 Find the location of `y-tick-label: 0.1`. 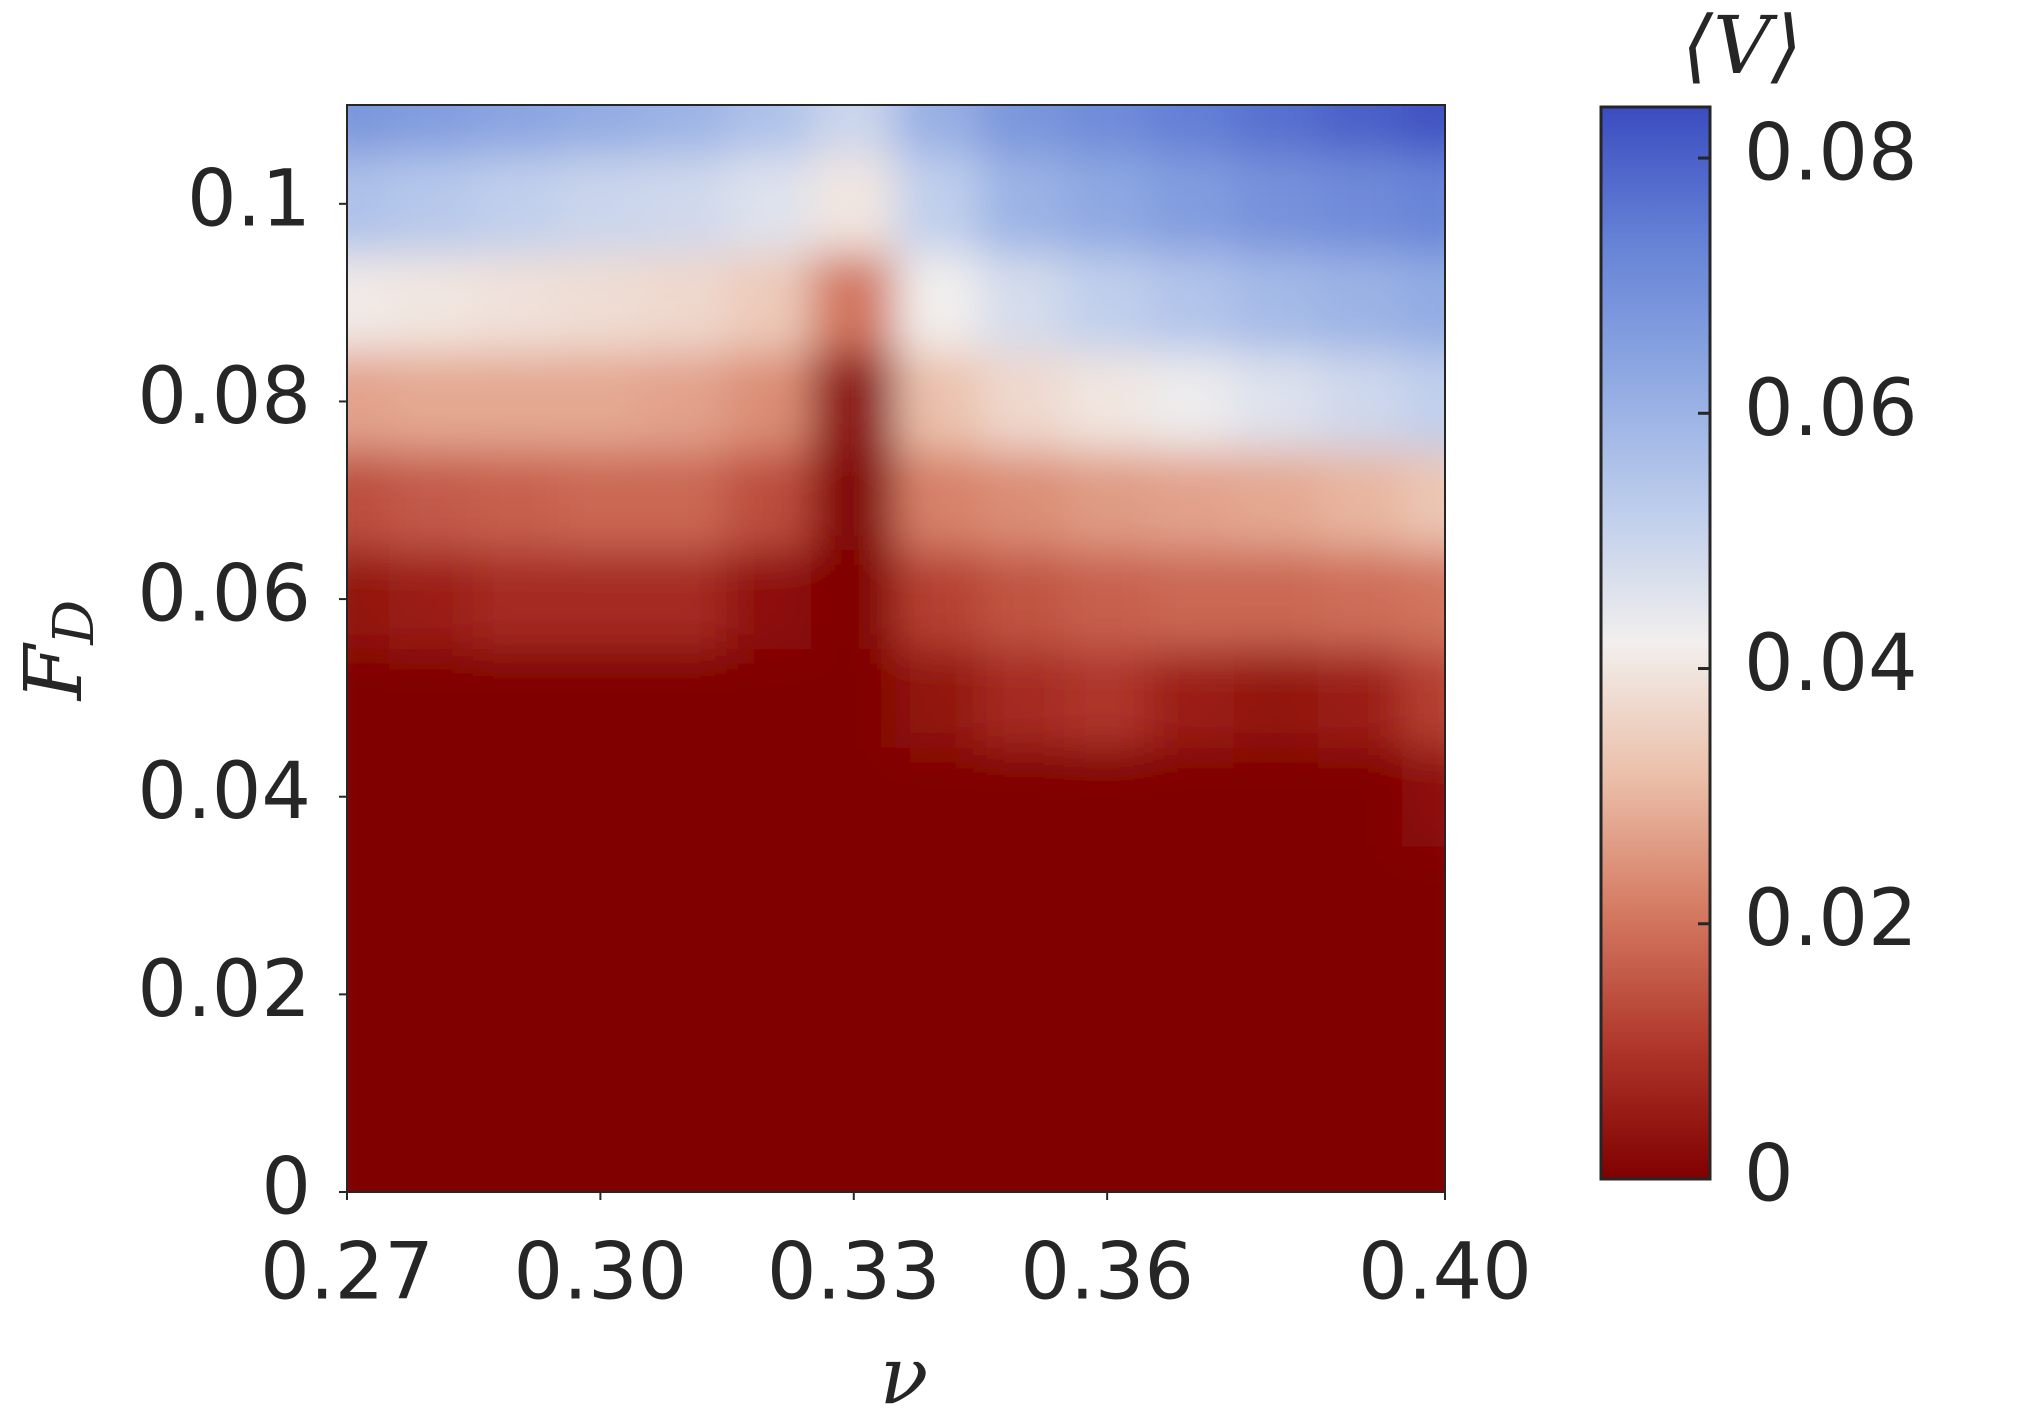

y-tick-label: 0.1 is located at coordinates (249, 199).